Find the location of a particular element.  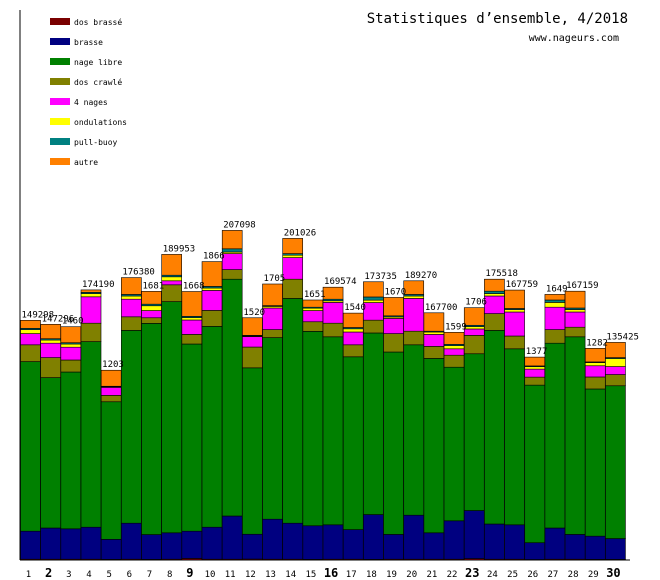

bar-total-label: 1670 is located at coordinates (396, 292).